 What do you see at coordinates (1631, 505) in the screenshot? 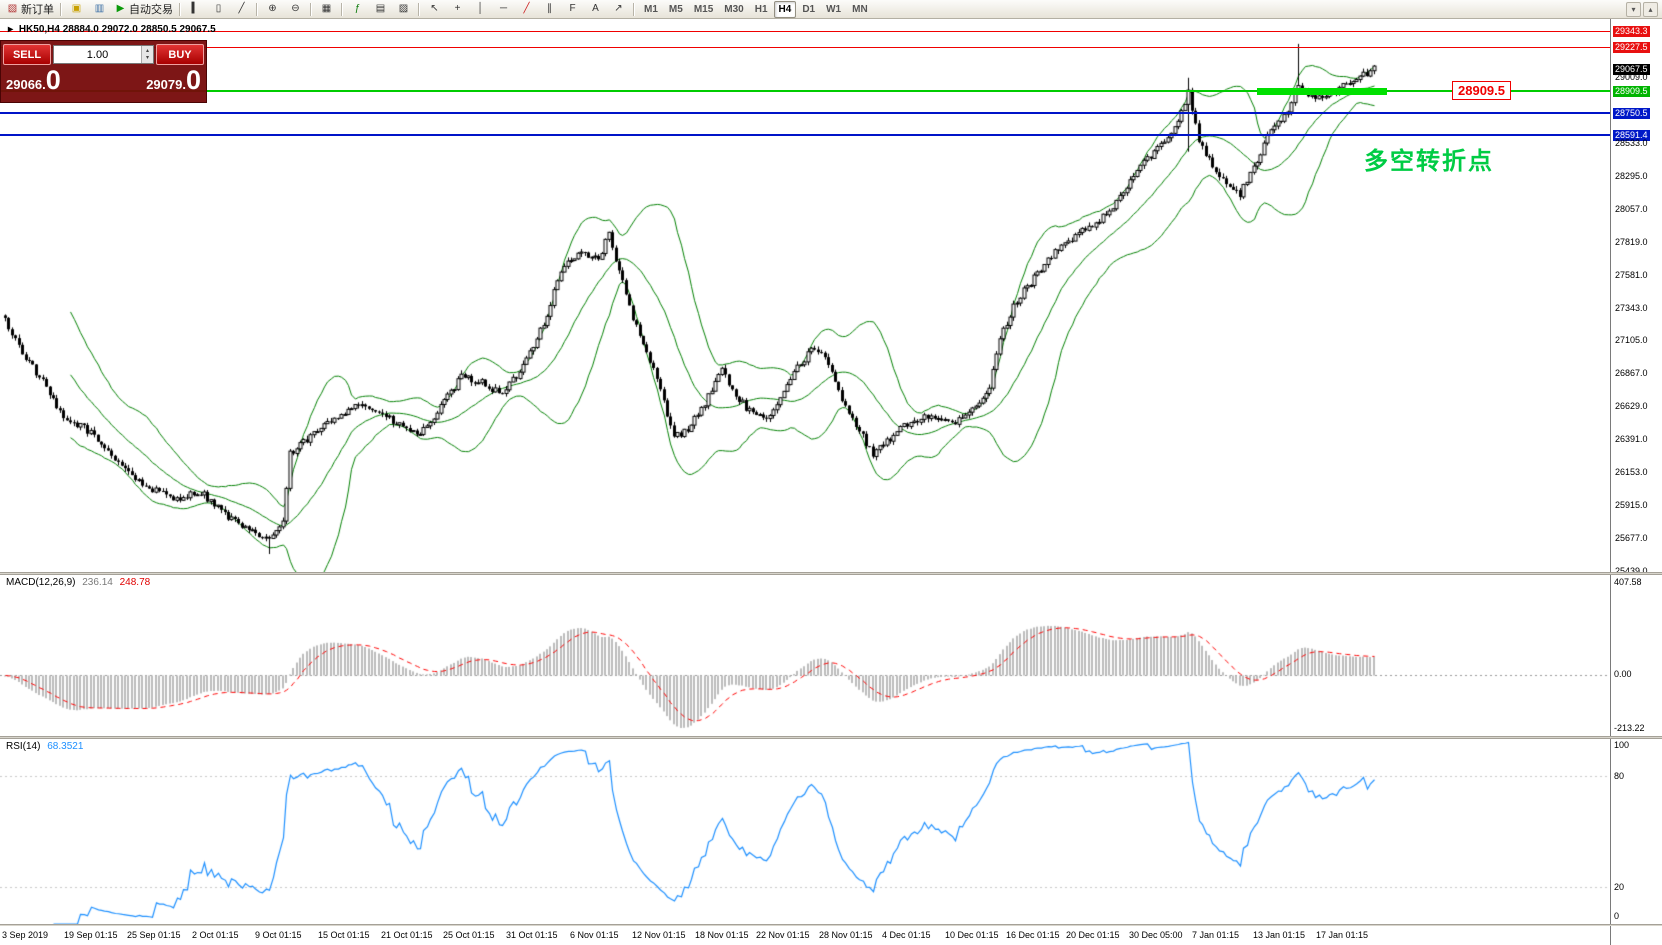
I see `price-axis-label: 25915.0` at bounding box center [1631, 505].